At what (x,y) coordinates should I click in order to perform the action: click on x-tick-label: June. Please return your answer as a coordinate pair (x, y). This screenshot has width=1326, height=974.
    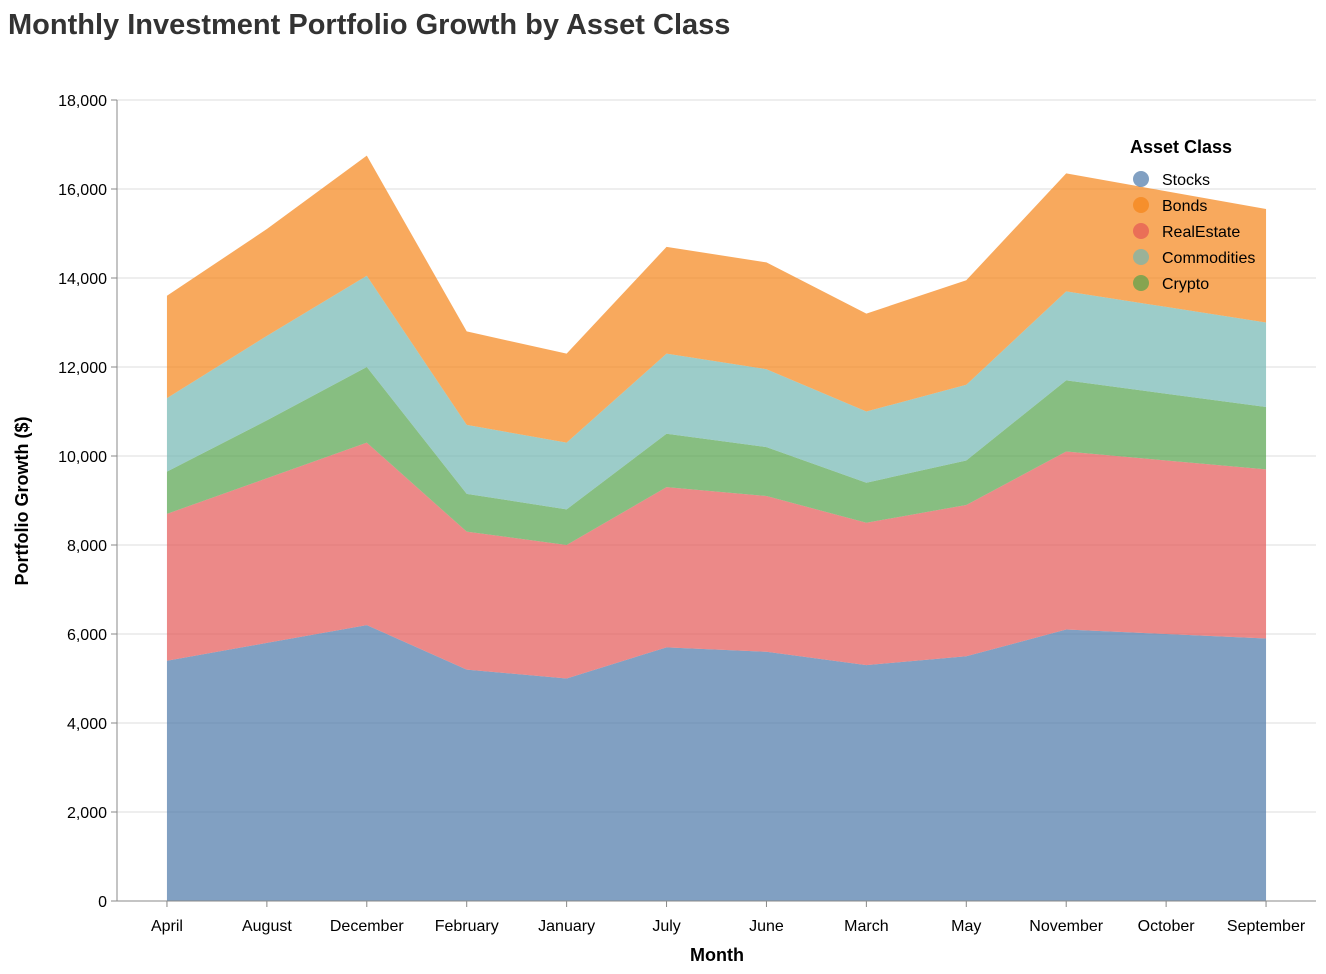
    Looking at the image, I should click on (766, 926).